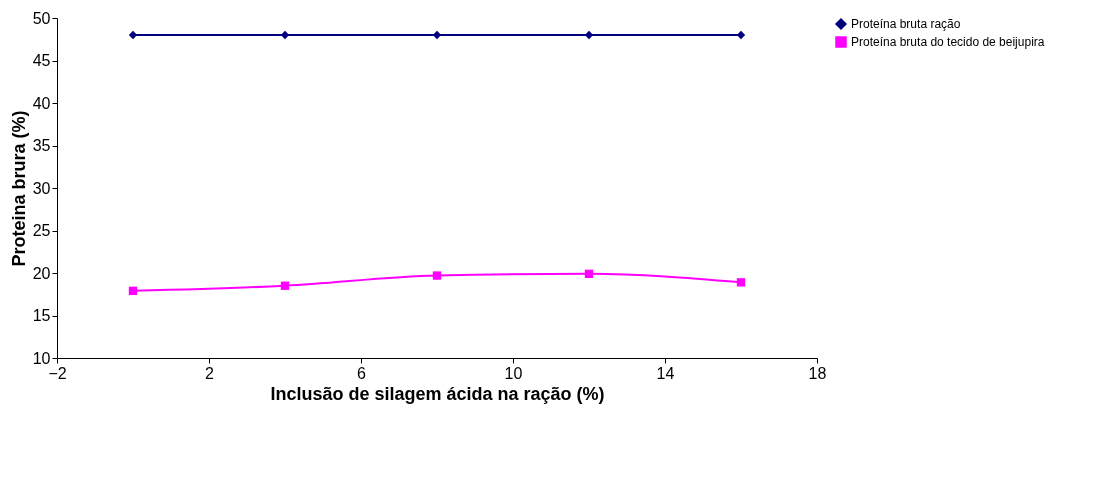 Image resolution: width=1116 pixels, height=488 pixels. What do you see at coordinates (41, 103) in the screenshot?
I see `y-tick-label: 40` at bounding box center [41, 103].